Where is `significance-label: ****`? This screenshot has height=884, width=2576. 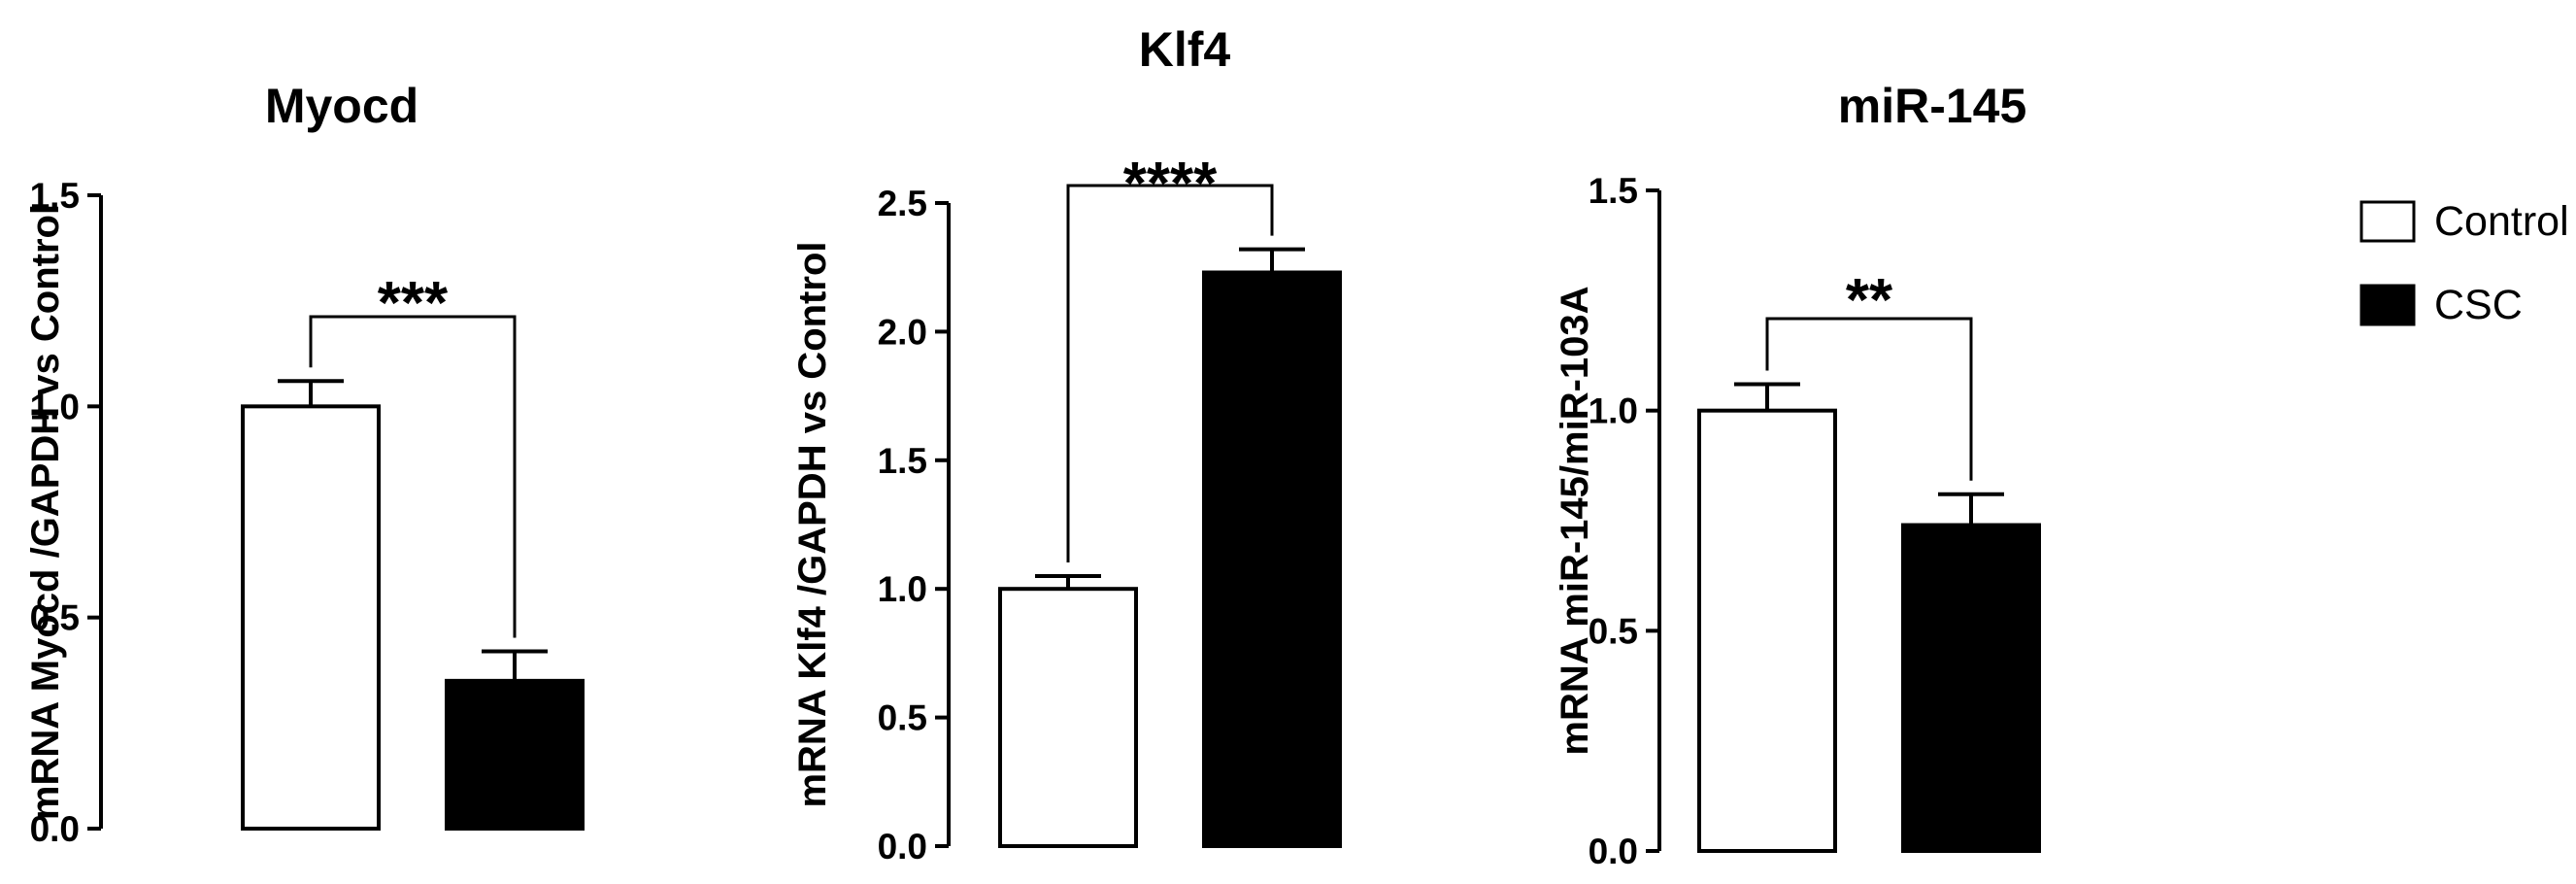
significance-label: **** is located at coordinates (1170, 184).